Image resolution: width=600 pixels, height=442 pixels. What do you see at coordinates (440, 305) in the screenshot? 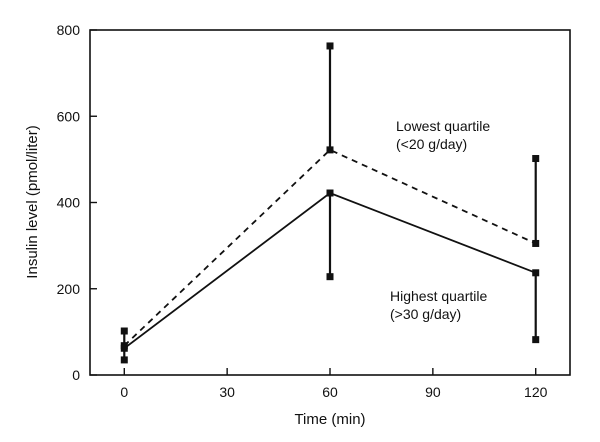
I see `annotation-highest-quartile: Highest quartile (>30 g/day)` at bounding box center [440, 305].